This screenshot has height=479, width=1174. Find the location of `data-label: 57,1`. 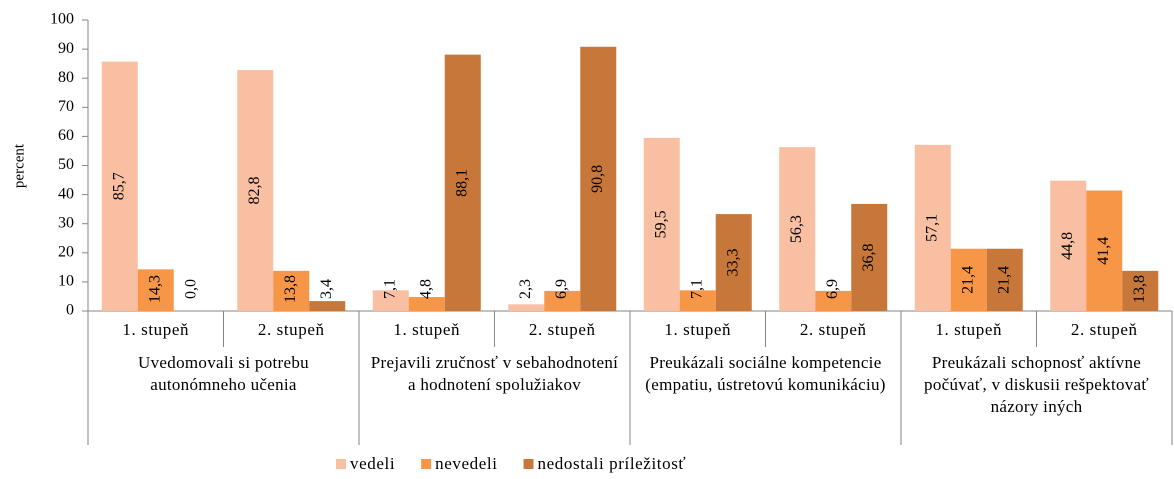

data-label: 57,1 is located at coordinates (931, 228).